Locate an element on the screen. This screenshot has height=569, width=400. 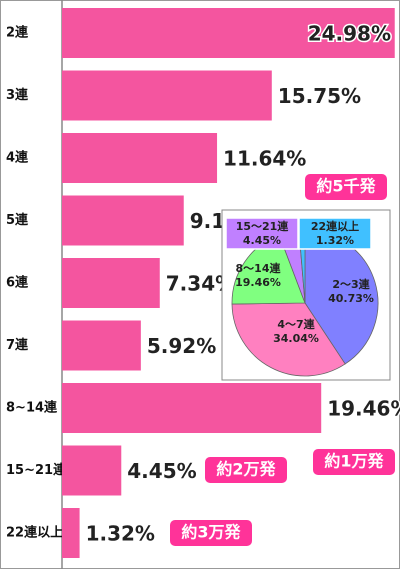
slice-label: 8～14連 is located at coordinates (259, 268).